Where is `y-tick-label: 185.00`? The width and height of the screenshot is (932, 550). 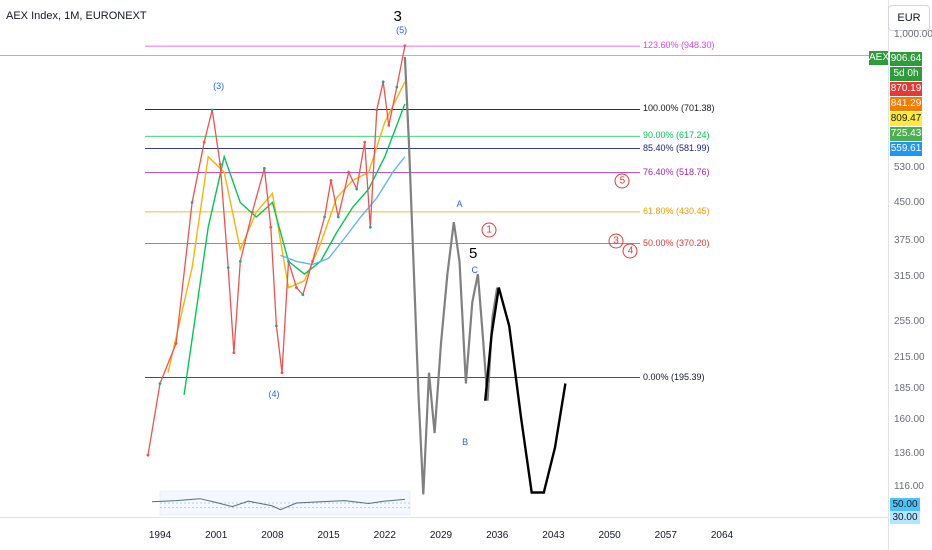
y-tick-label: 185.00 is located at coordinates (909, 389).